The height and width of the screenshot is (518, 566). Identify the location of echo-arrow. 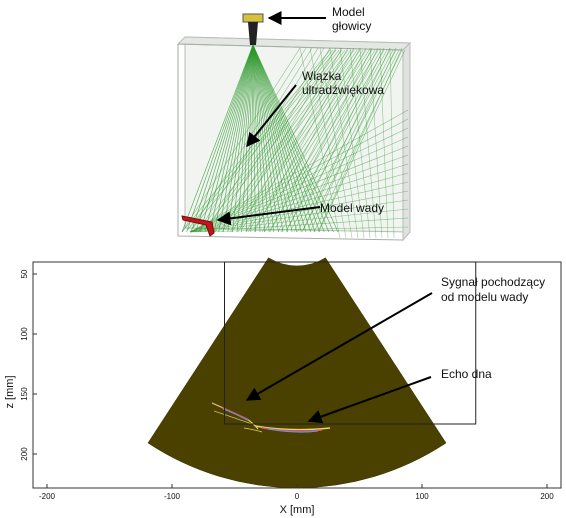
(369, 400).